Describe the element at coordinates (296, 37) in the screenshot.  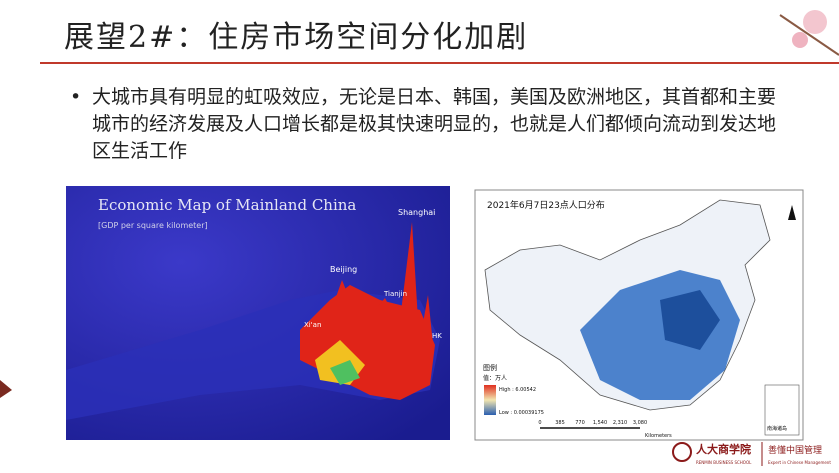
I see `slide-title: 展望2#：住房市场空间分化加剧` at that location.